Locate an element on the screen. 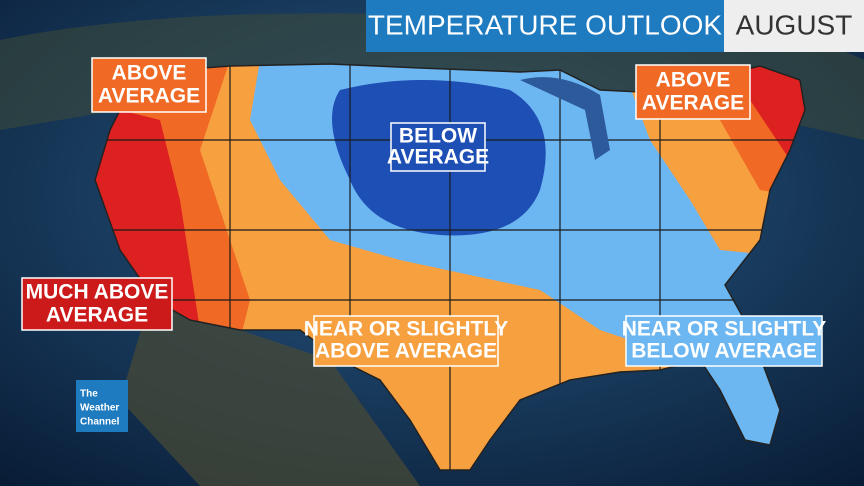 Image resolution: width=864 pixels, height=486 pixels. label-line: ABOVE AVERAGE is located at coordinates (406, 351).